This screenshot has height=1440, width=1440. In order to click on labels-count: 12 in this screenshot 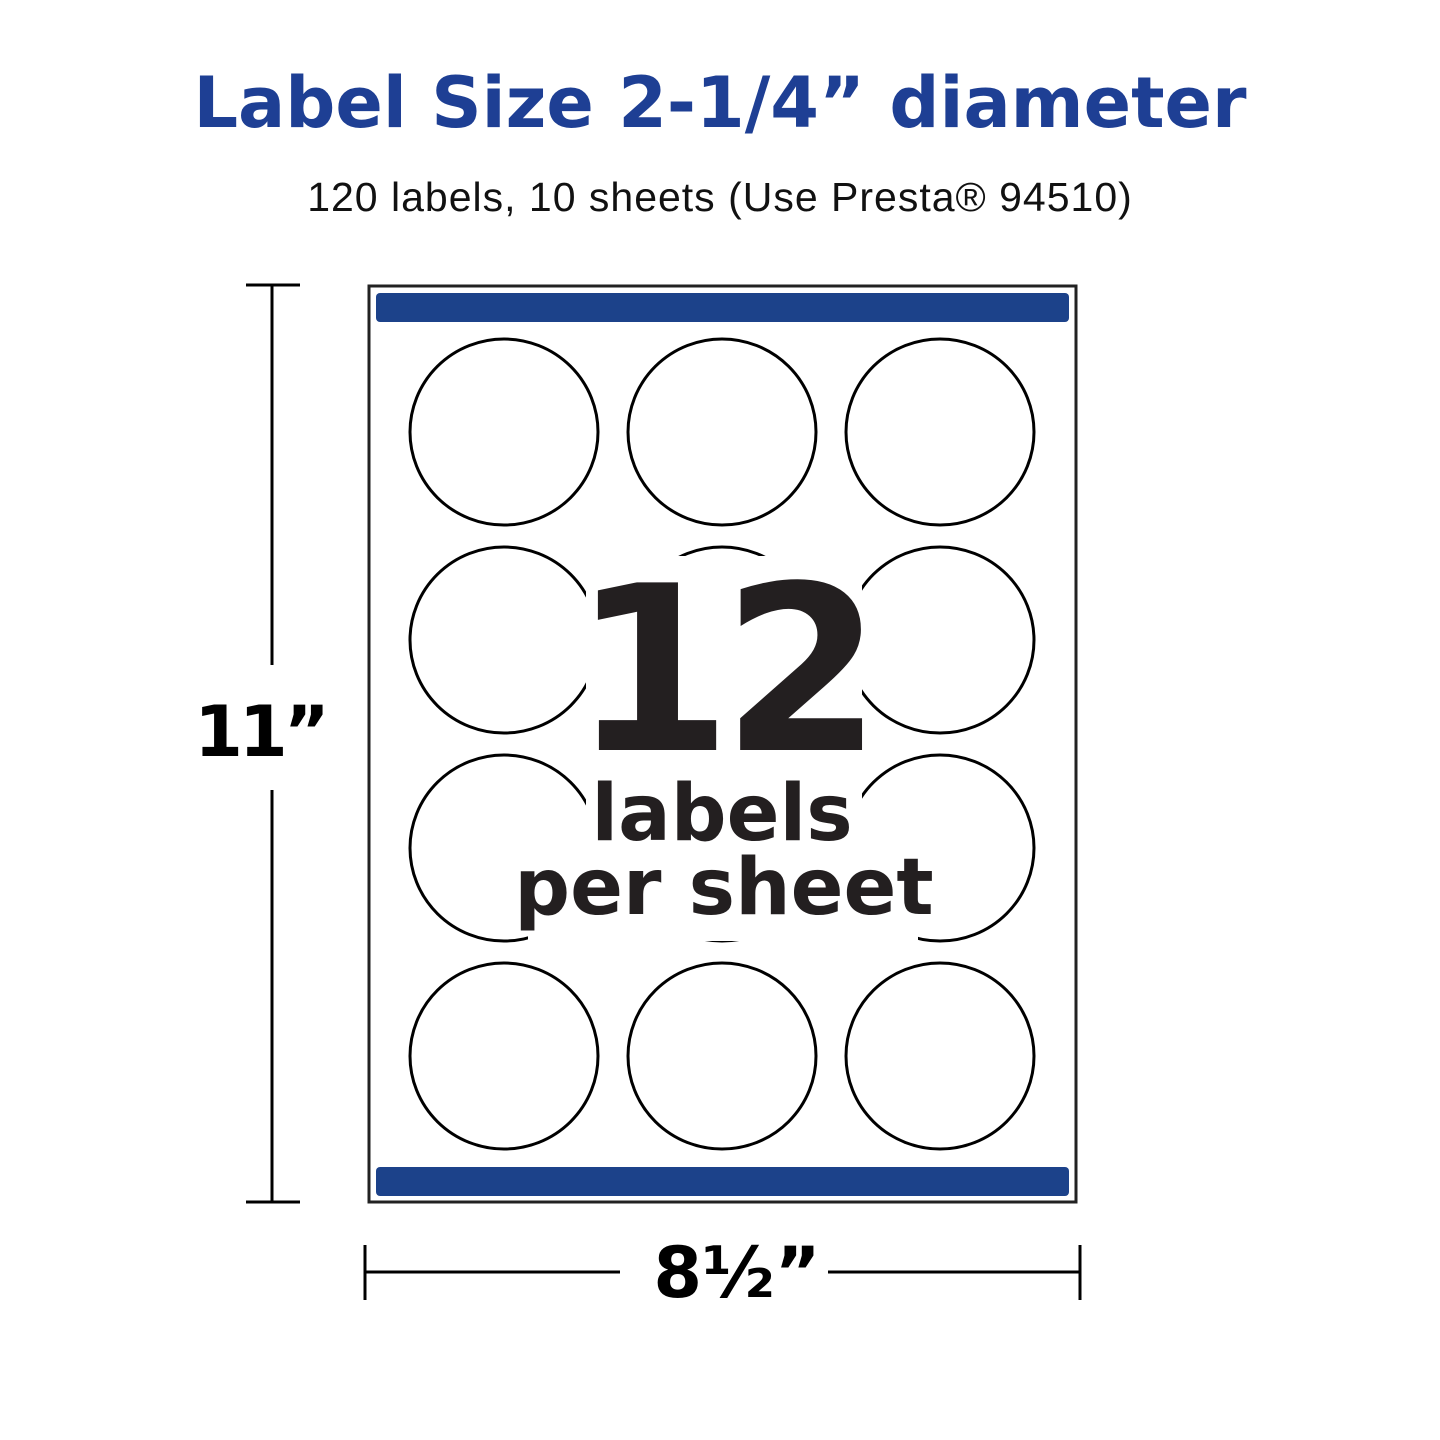, I will do `click(722, 671)`.